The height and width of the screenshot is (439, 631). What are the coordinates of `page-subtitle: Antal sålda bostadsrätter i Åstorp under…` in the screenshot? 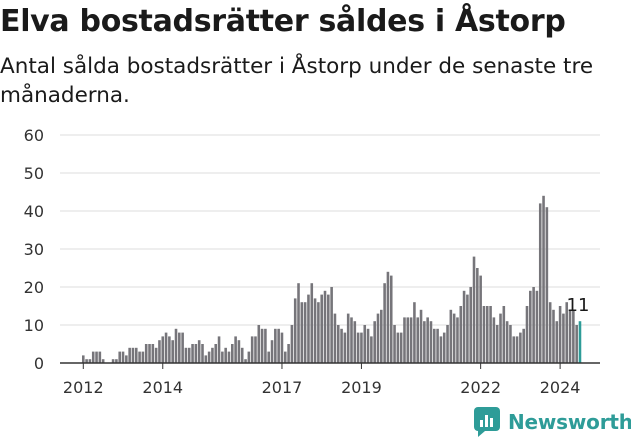 It's located at (297, 81).